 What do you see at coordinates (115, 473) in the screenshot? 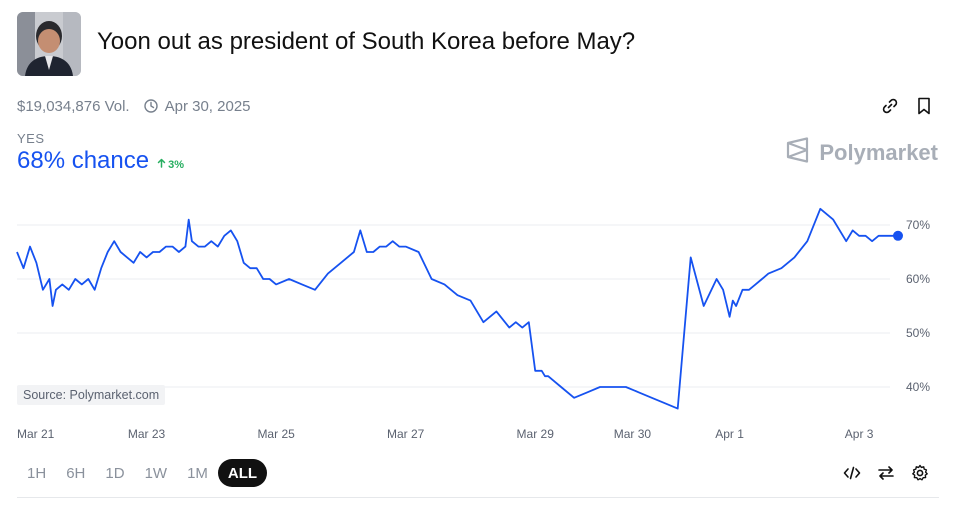
I see `timeframe-1d-button: 1D` at bounding box center [115, 473].